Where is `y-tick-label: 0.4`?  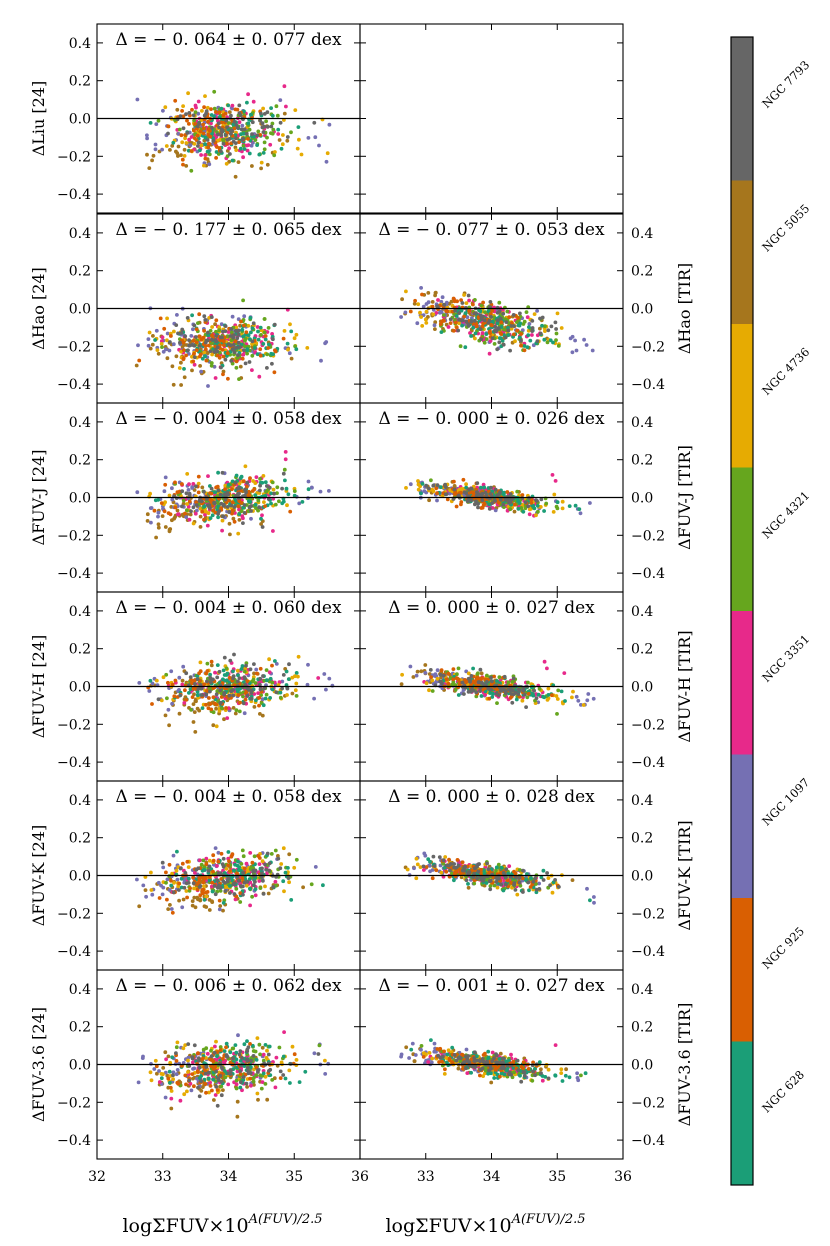
y-tick-label: 0.4 is located at coordinates (80, 801).